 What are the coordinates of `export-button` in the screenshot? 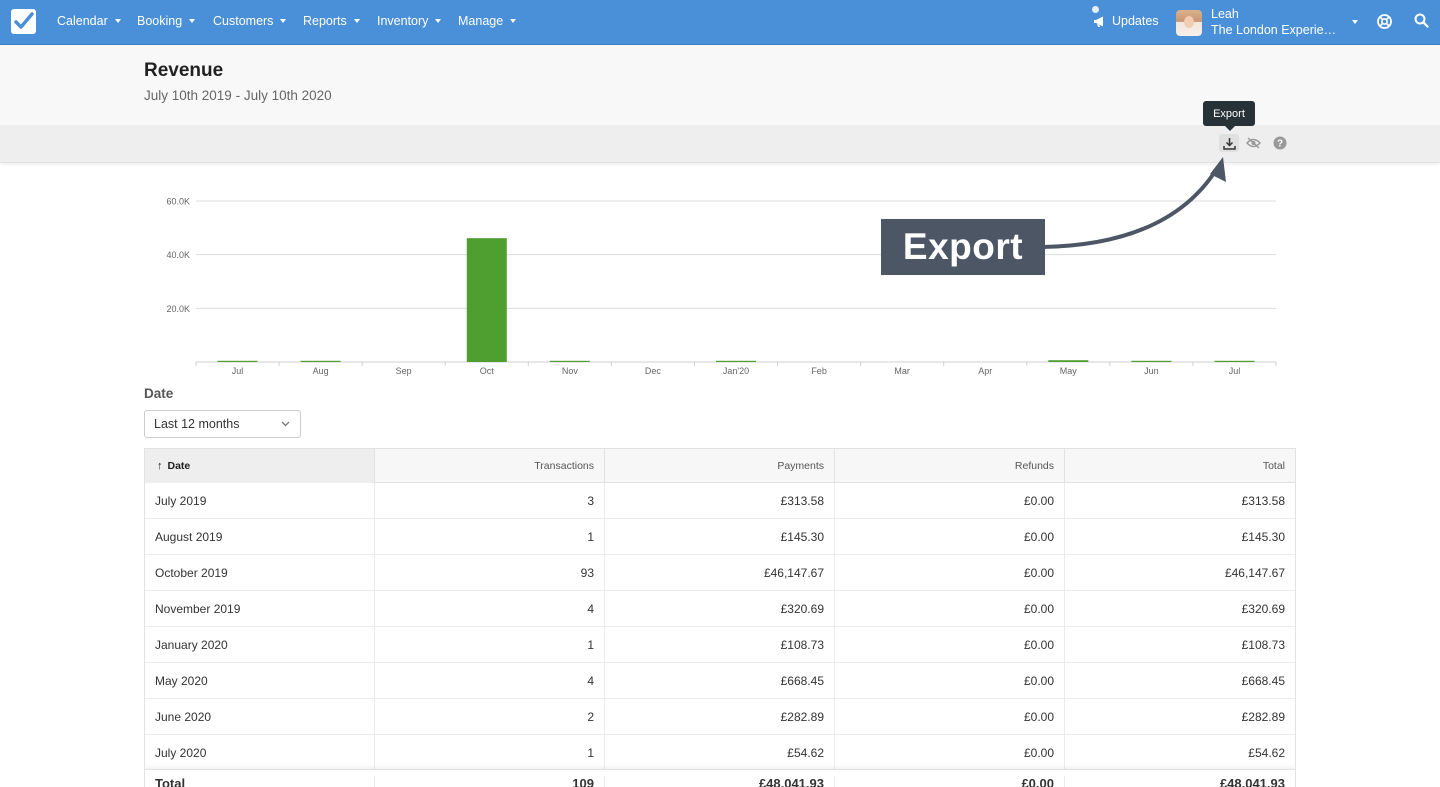 It's located at (1229, 143).